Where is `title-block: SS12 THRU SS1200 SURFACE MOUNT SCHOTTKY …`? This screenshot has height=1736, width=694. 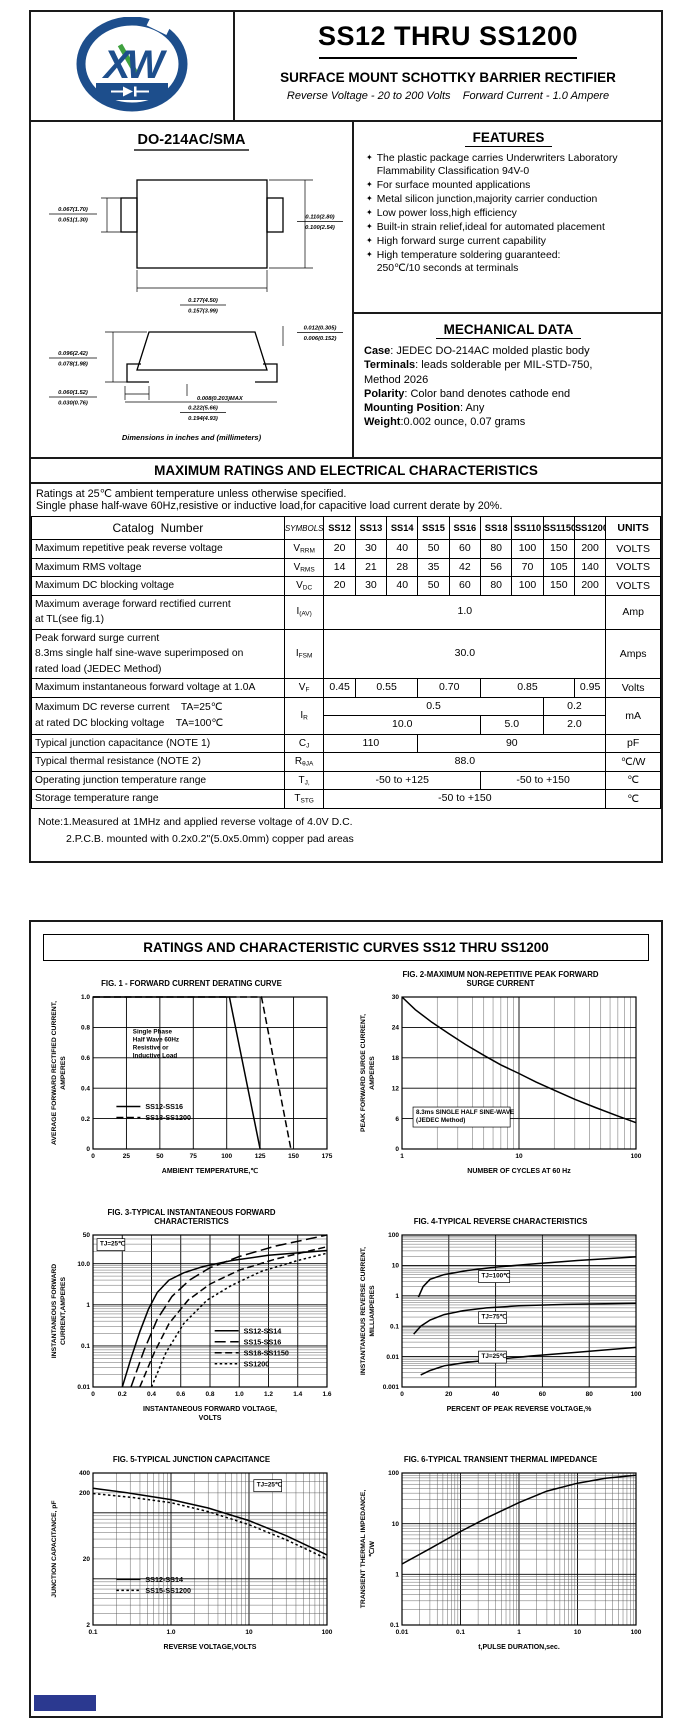 title-block: SS12 THRU SS1200 SURFACE MOUNT SCHOTTKY … is located at coordinates (448, 66).